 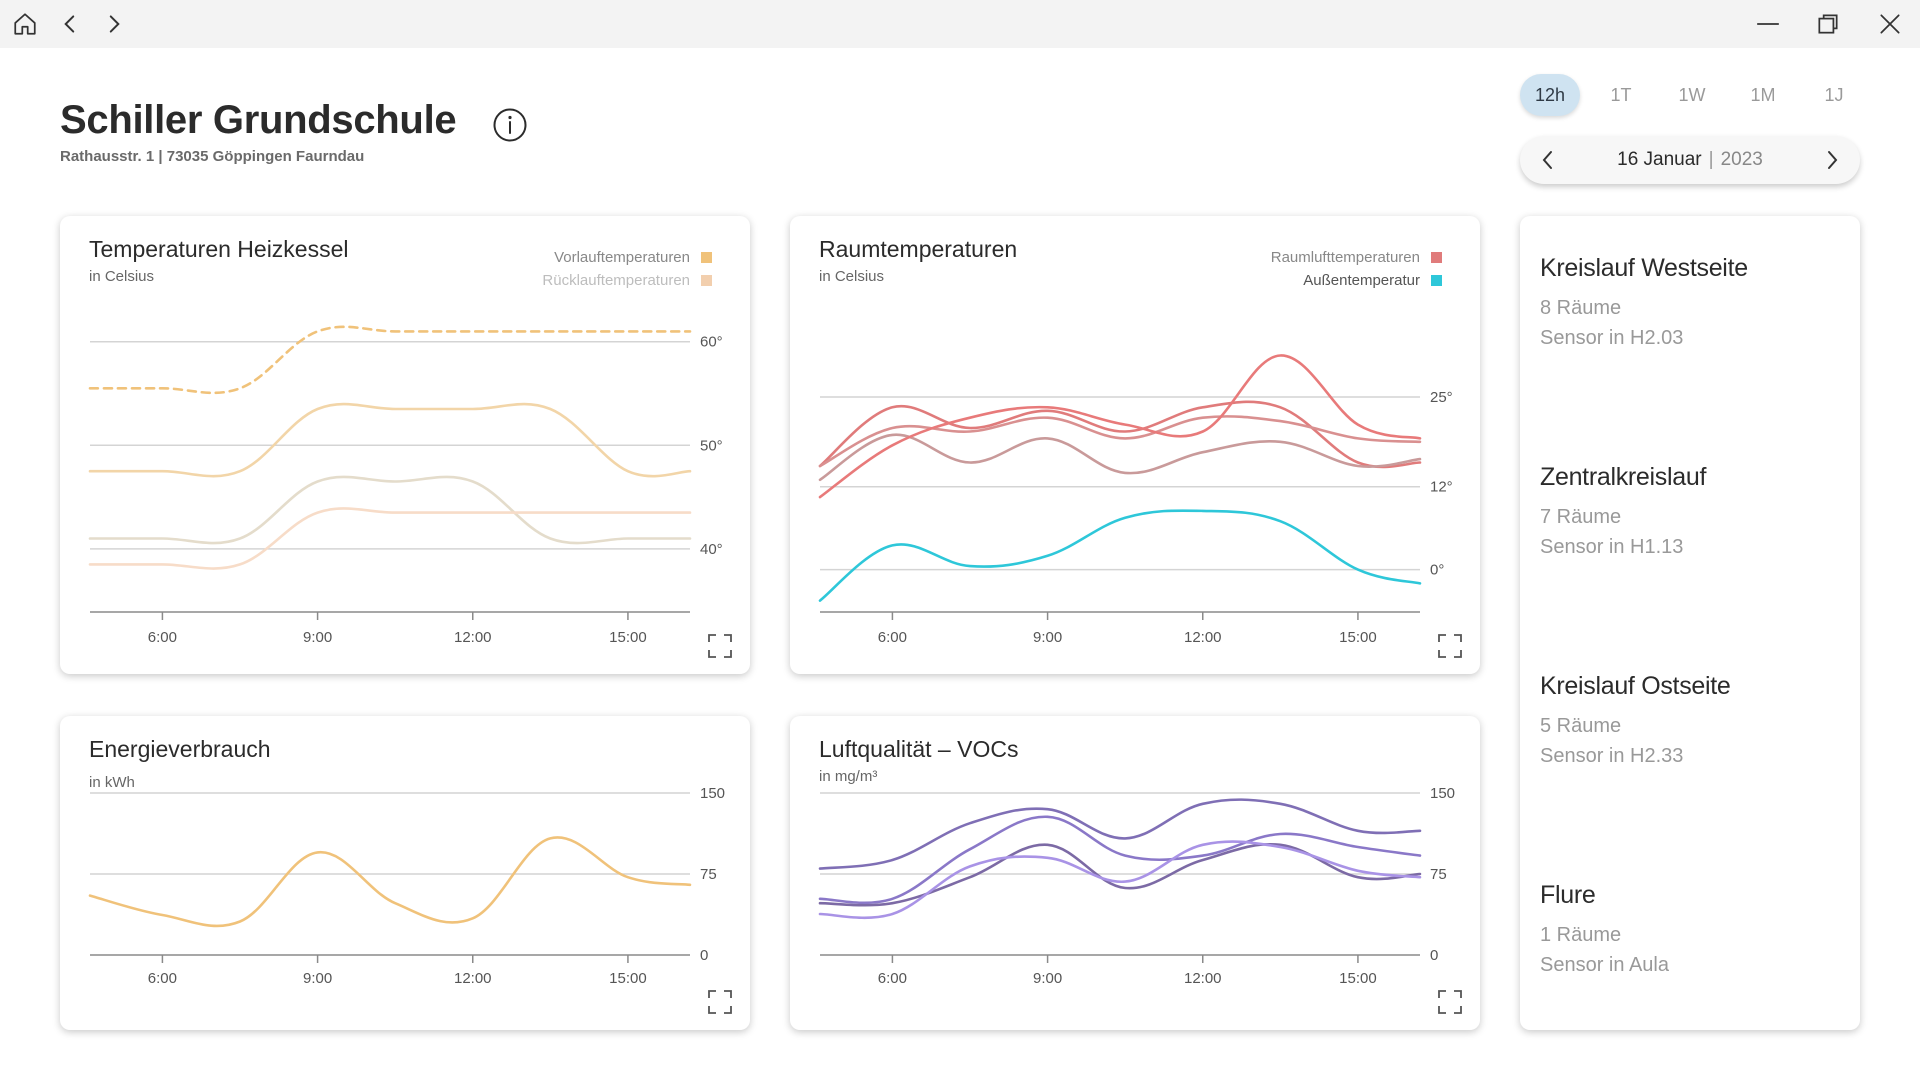 I want to click on circuit-sensor: Sensor in H2.03, so click(x=1612, y=338).